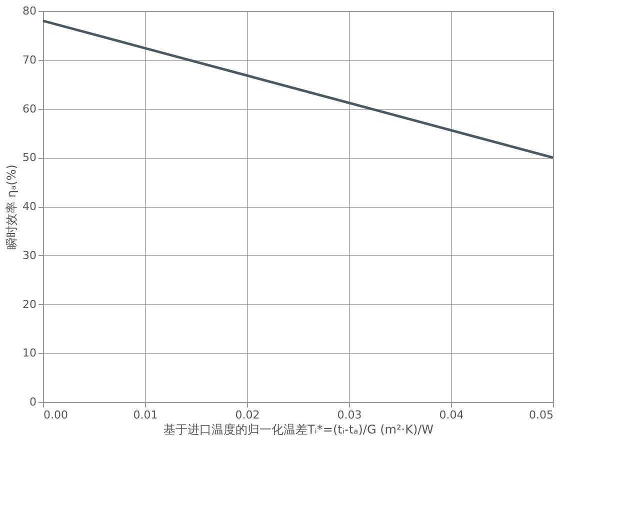 This screenshot has width=637, height=526. What do you see at coordinates (11, 207) in the screenshot?
I see `y-axis-title: 瞬时效率 ηₐ(%)` at bounding box center [11, 207].